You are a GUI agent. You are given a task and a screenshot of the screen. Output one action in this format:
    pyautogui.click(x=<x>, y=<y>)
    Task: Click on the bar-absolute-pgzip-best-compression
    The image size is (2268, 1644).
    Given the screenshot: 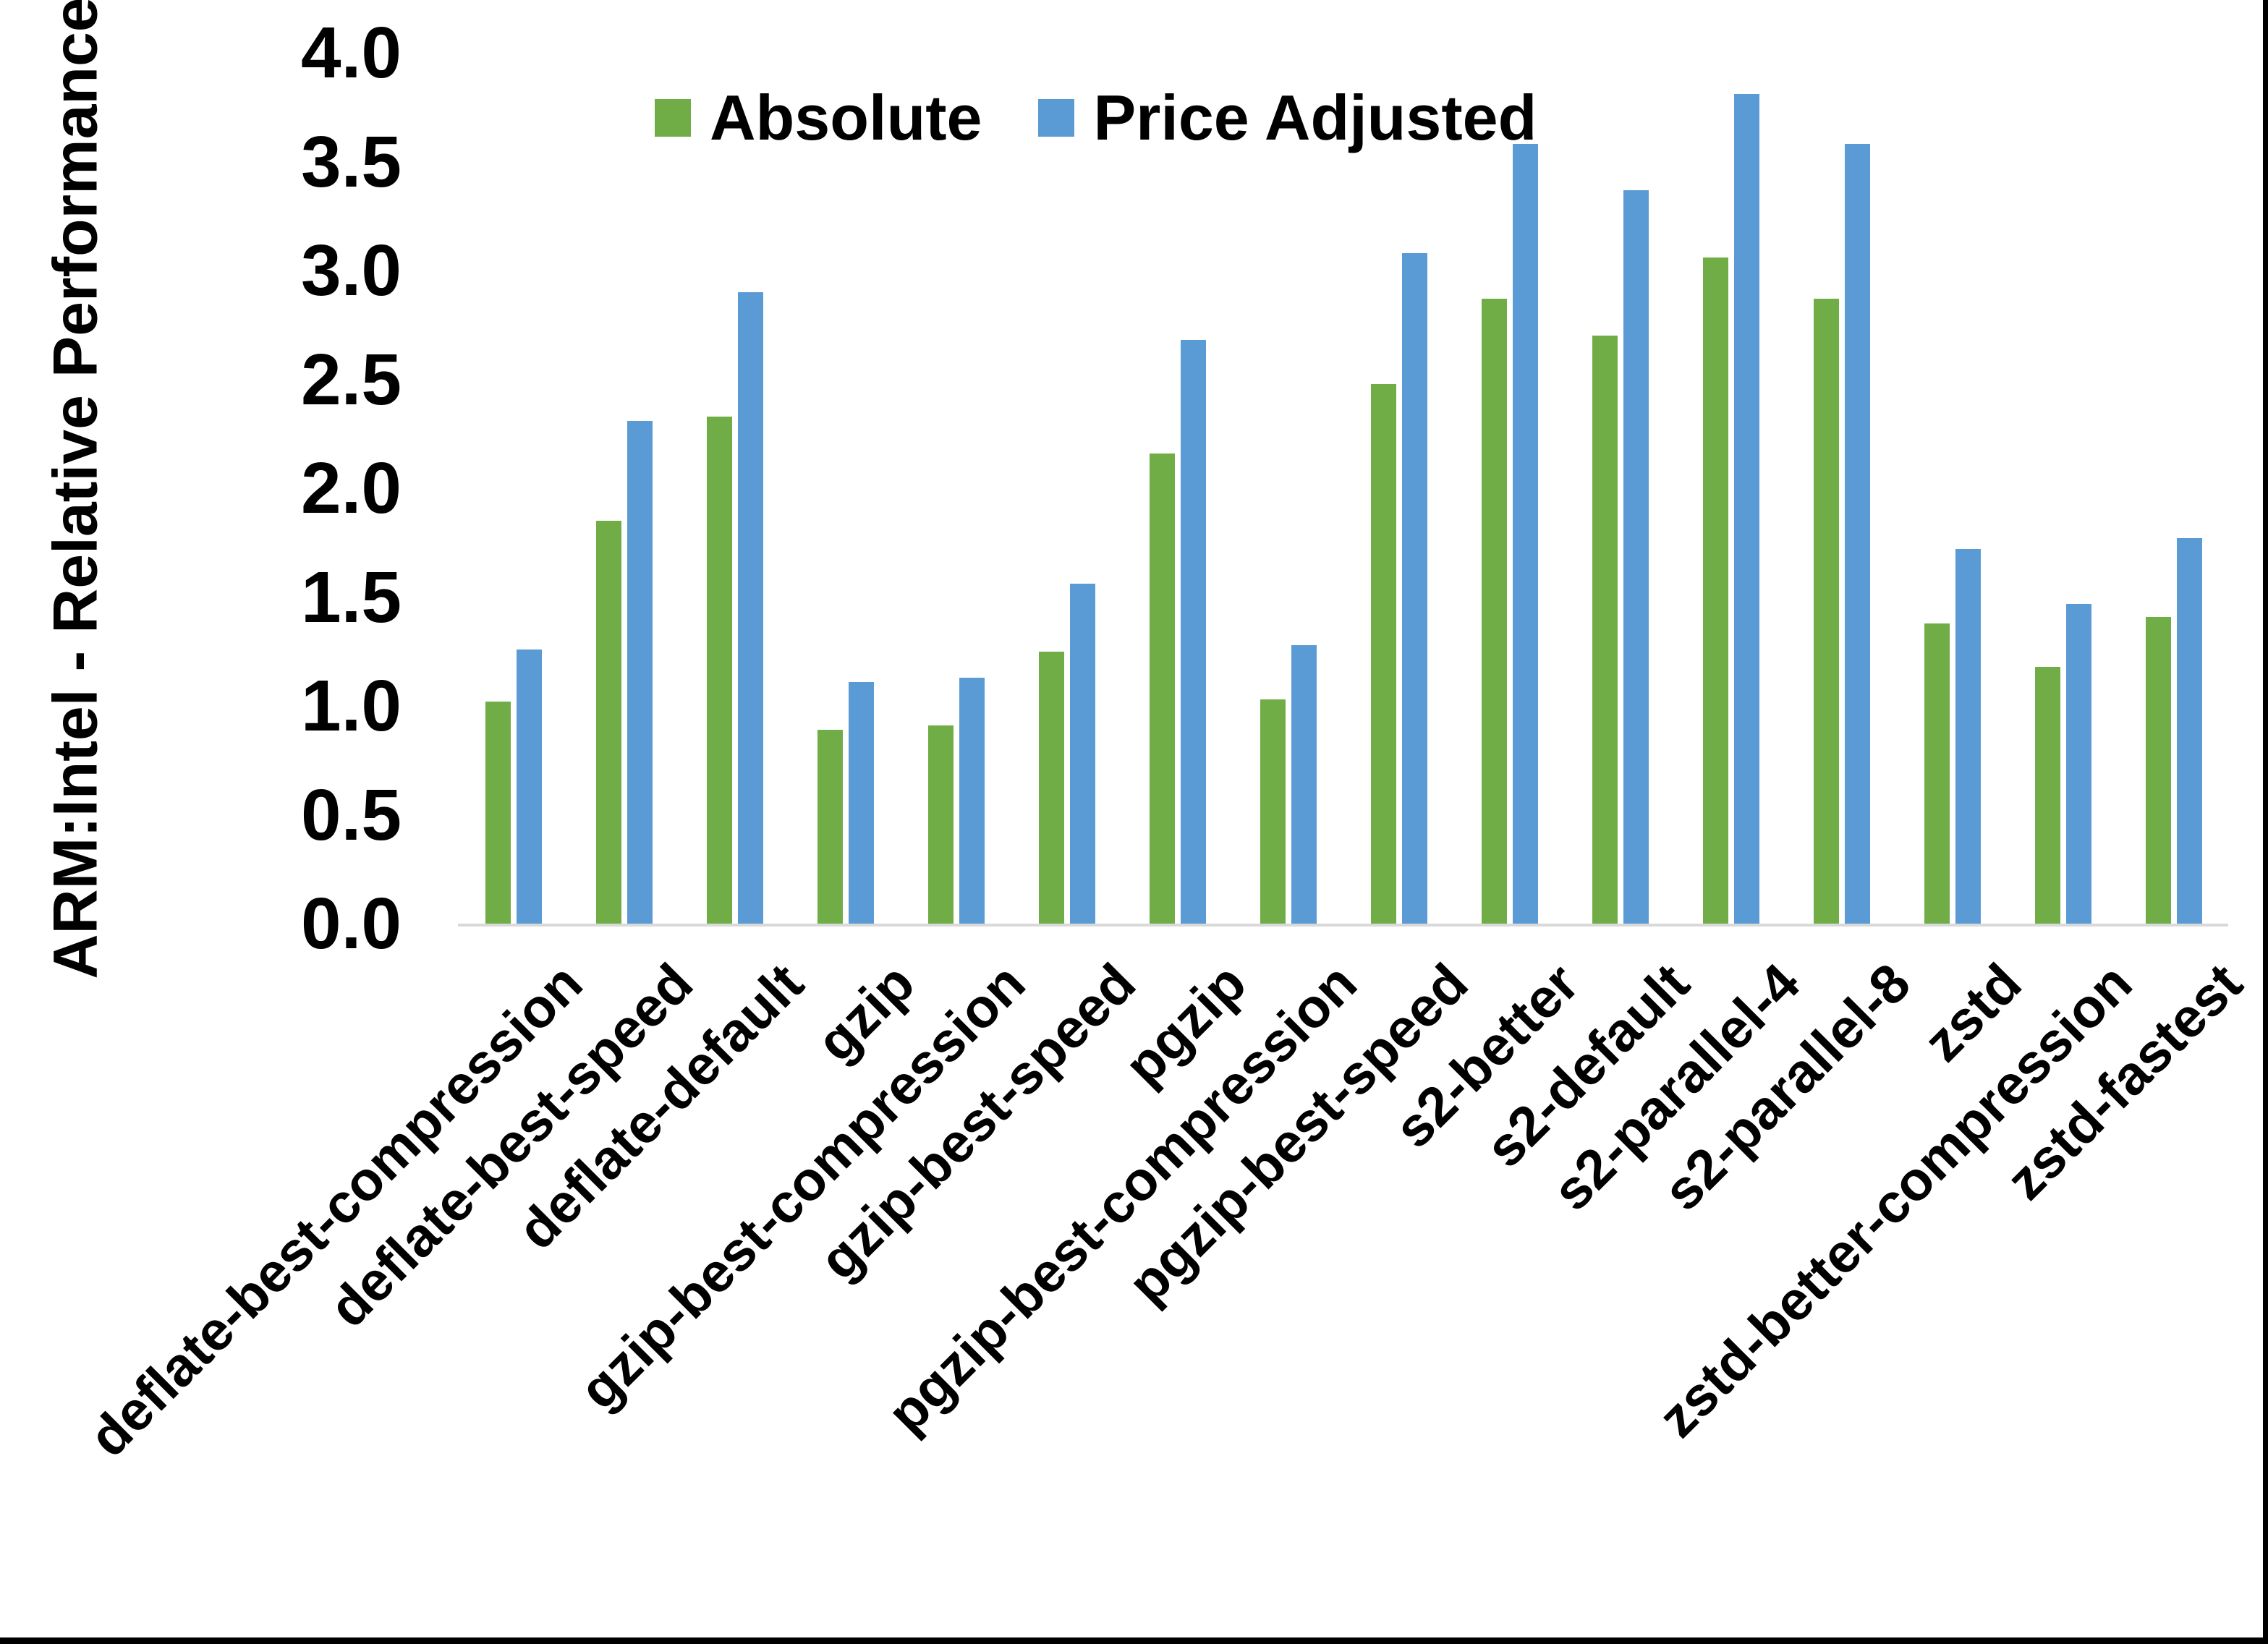 What is the action you would take?
    pyautogui.click(x=1273, y=811)
    